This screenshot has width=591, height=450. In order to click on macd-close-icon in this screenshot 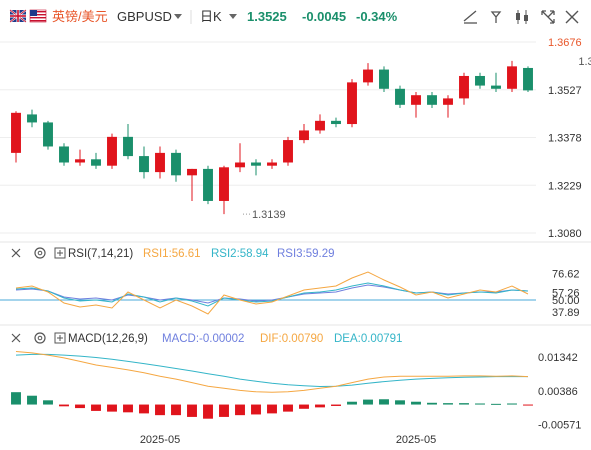, I will do `click(16, 338)`.